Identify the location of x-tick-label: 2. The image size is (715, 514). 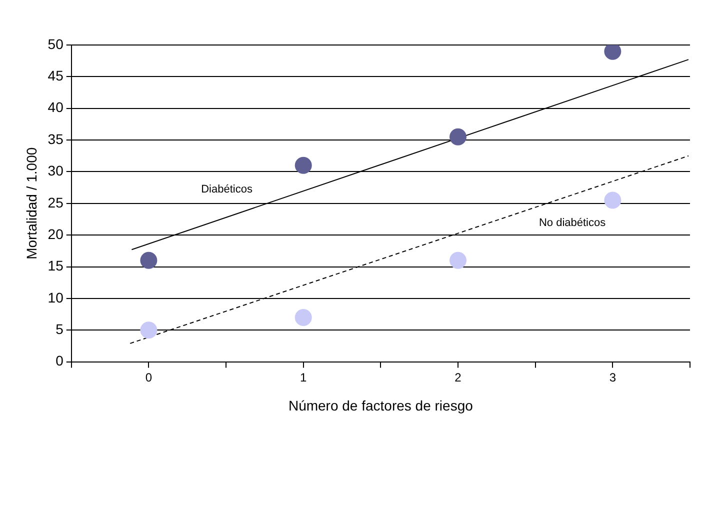
(458, 377).